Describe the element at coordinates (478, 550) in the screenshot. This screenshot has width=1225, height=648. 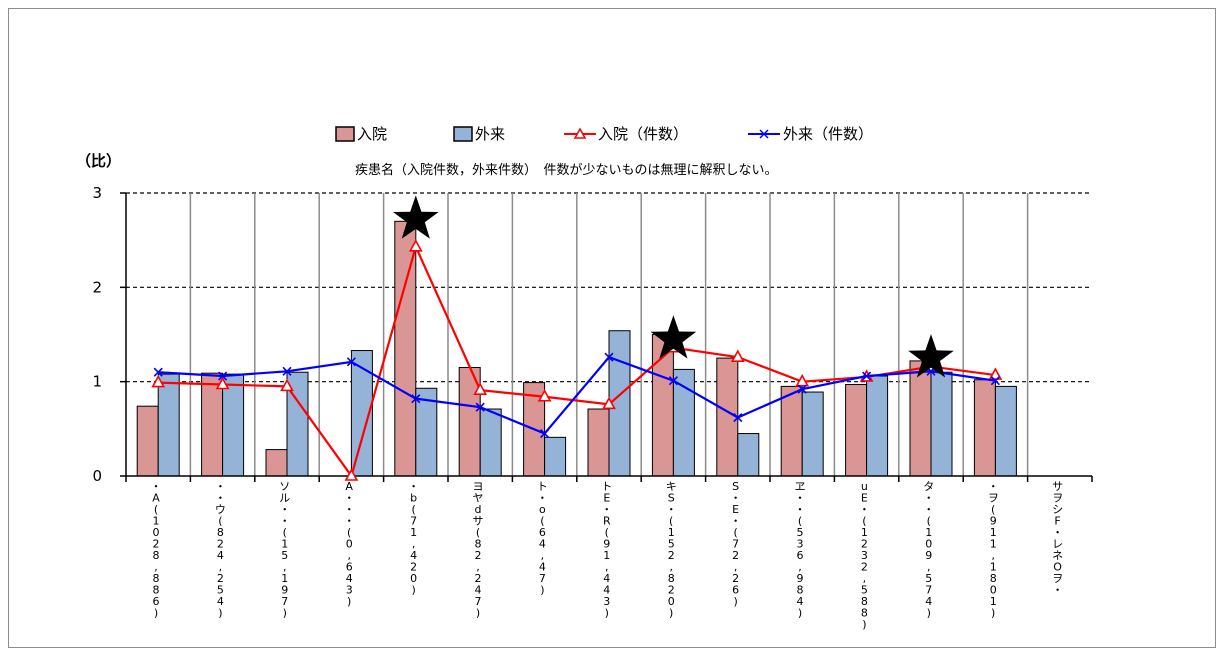
I see `x-category-label: ヨヤ d サ(8 2, 2 4 7)` at that location.